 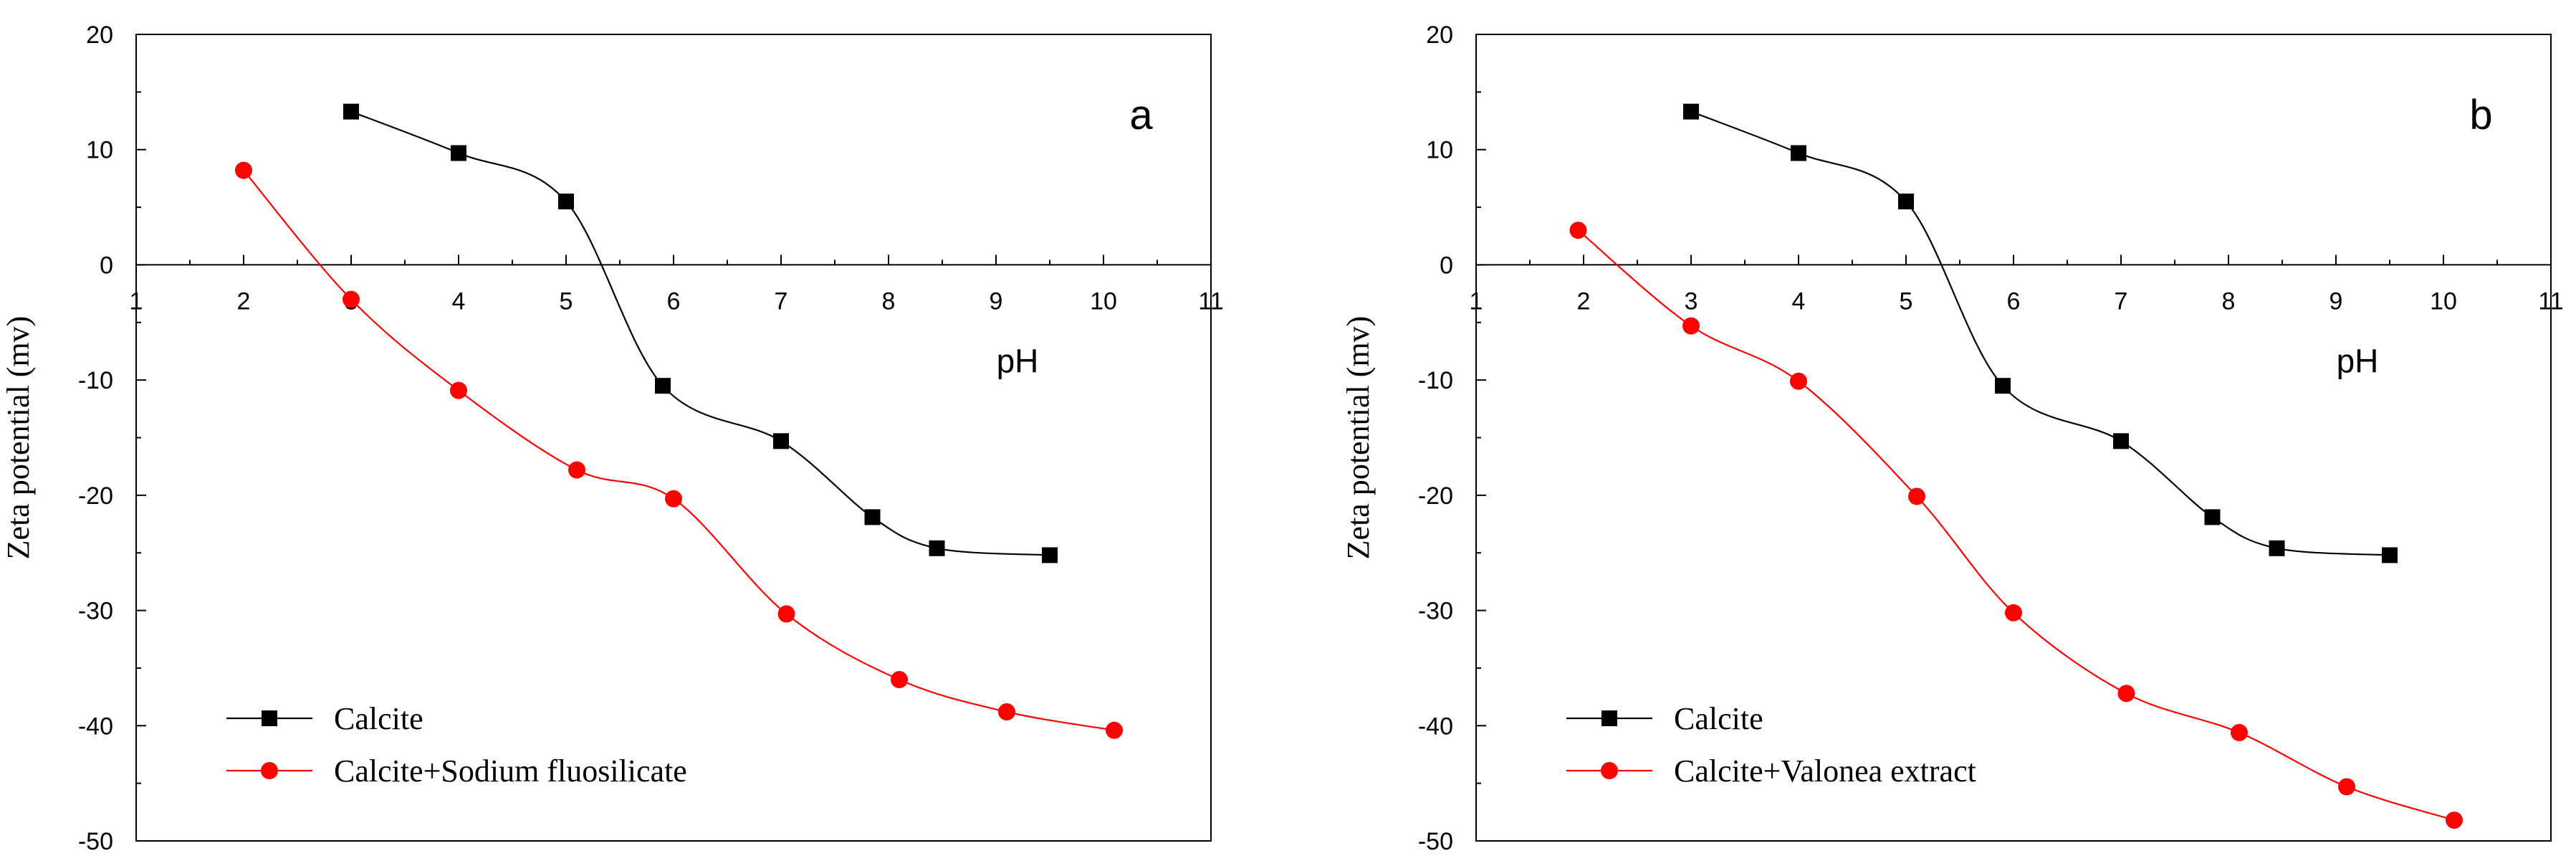 What do you see at coordinates (1141, 115) in the screenshot?
I see `panel-label: a` at bounding box center [1141, 115].